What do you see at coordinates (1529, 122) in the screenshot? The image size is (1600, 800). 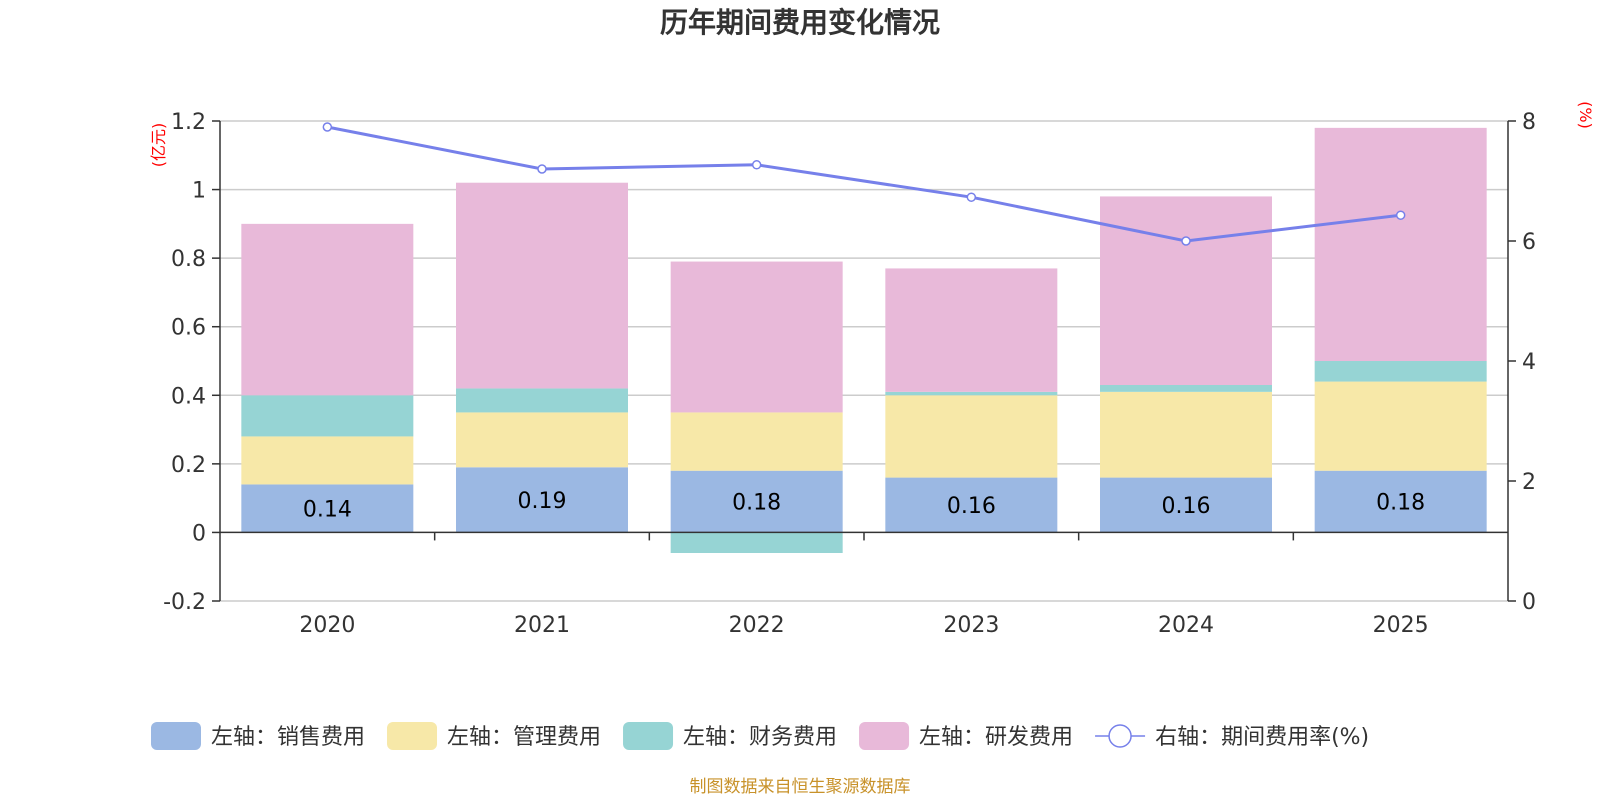 I see `right-axis-tick-label: 8` at bounding box center [1529, 122].